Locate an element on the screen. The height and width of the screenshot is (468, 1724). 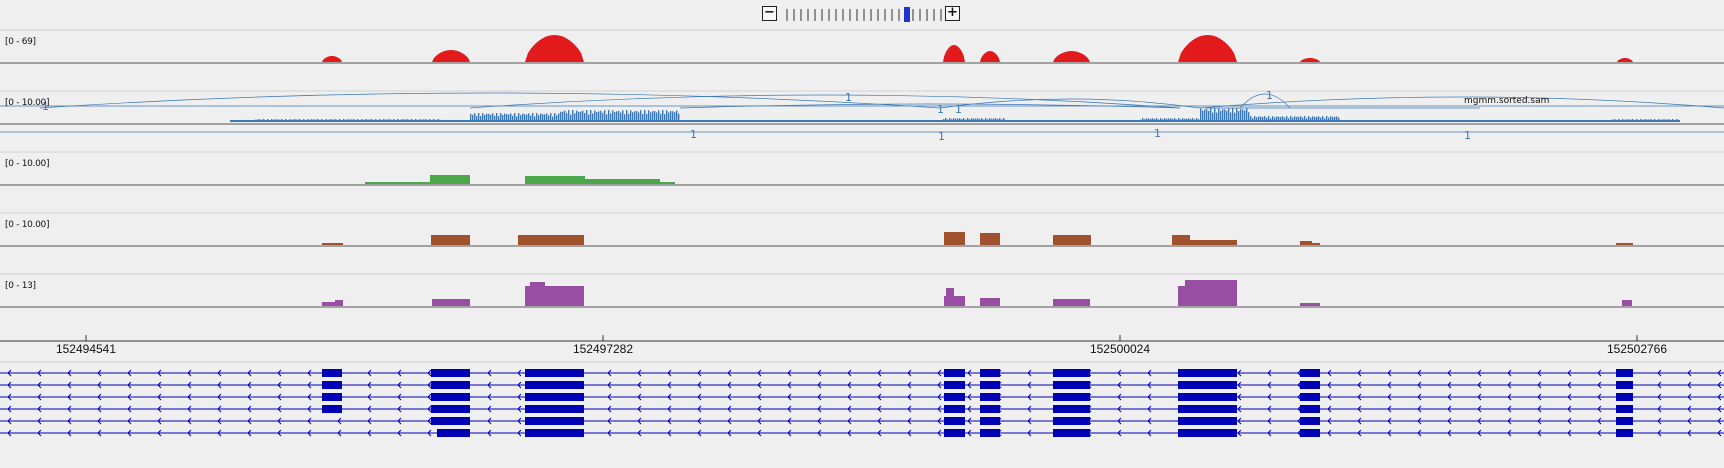
minus-icon: − is located at coordinates (769, 12).